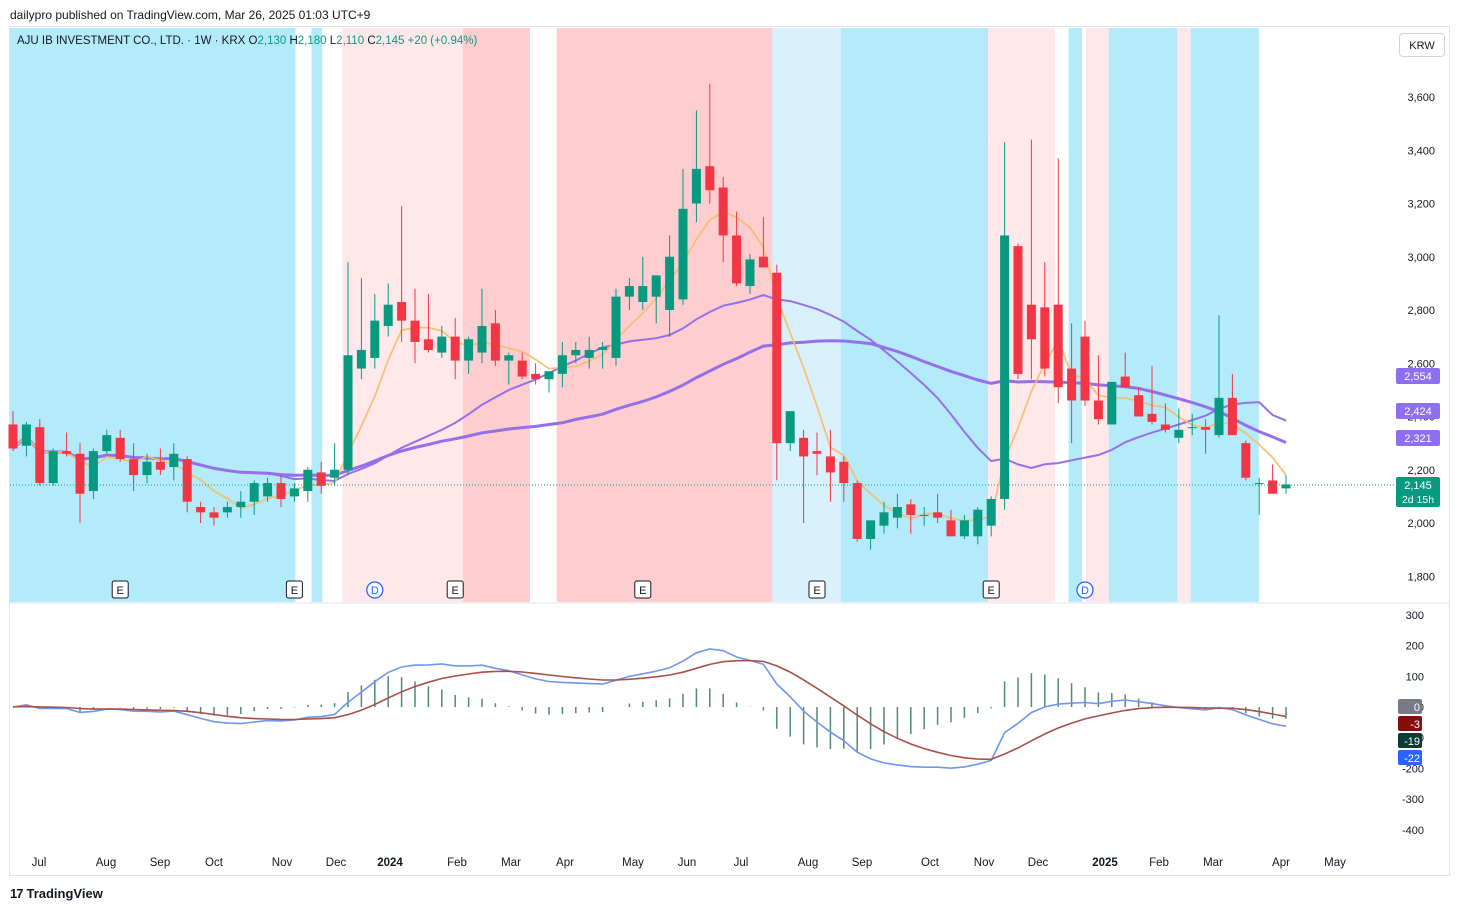 The width and height of the screenshot is (1460, 912). What do you see at coordinates (1415, 677) in the screenshot?
I see `macd-tick: 100` at bounding box center [1415, 677].